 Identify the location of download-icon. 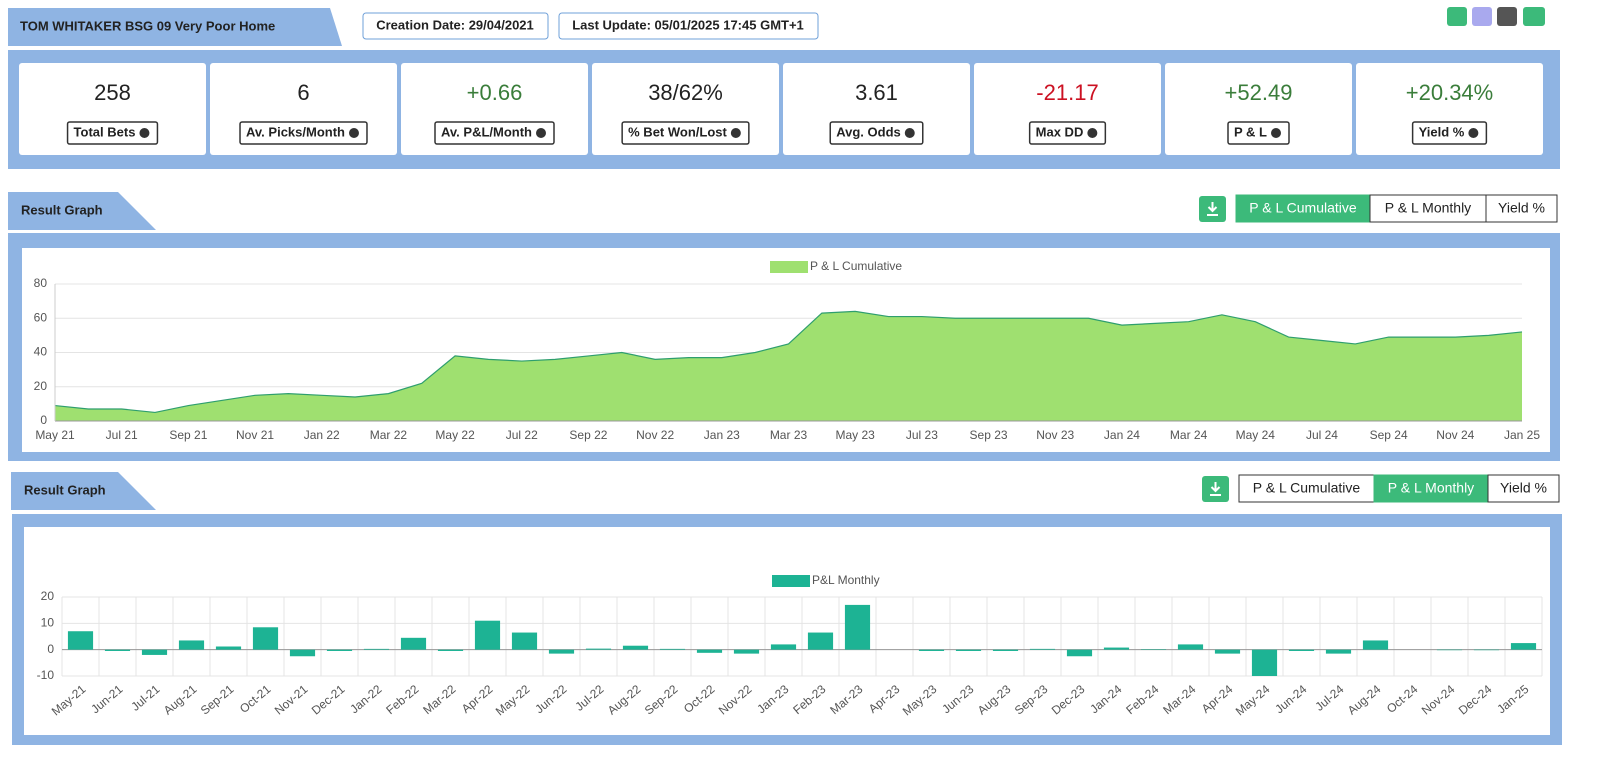
(1212, 209).